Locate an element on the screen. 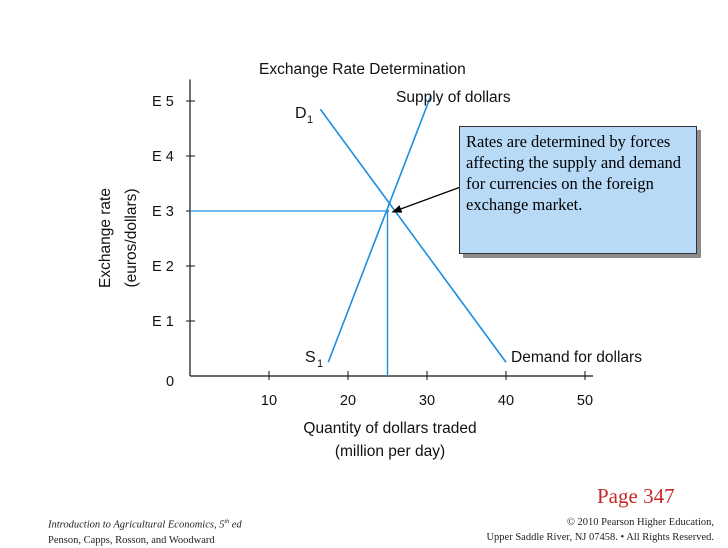 This screenshot has height=548, width=728. chart-title: Exchange Rate Determination is located at coordinates (362, 69).